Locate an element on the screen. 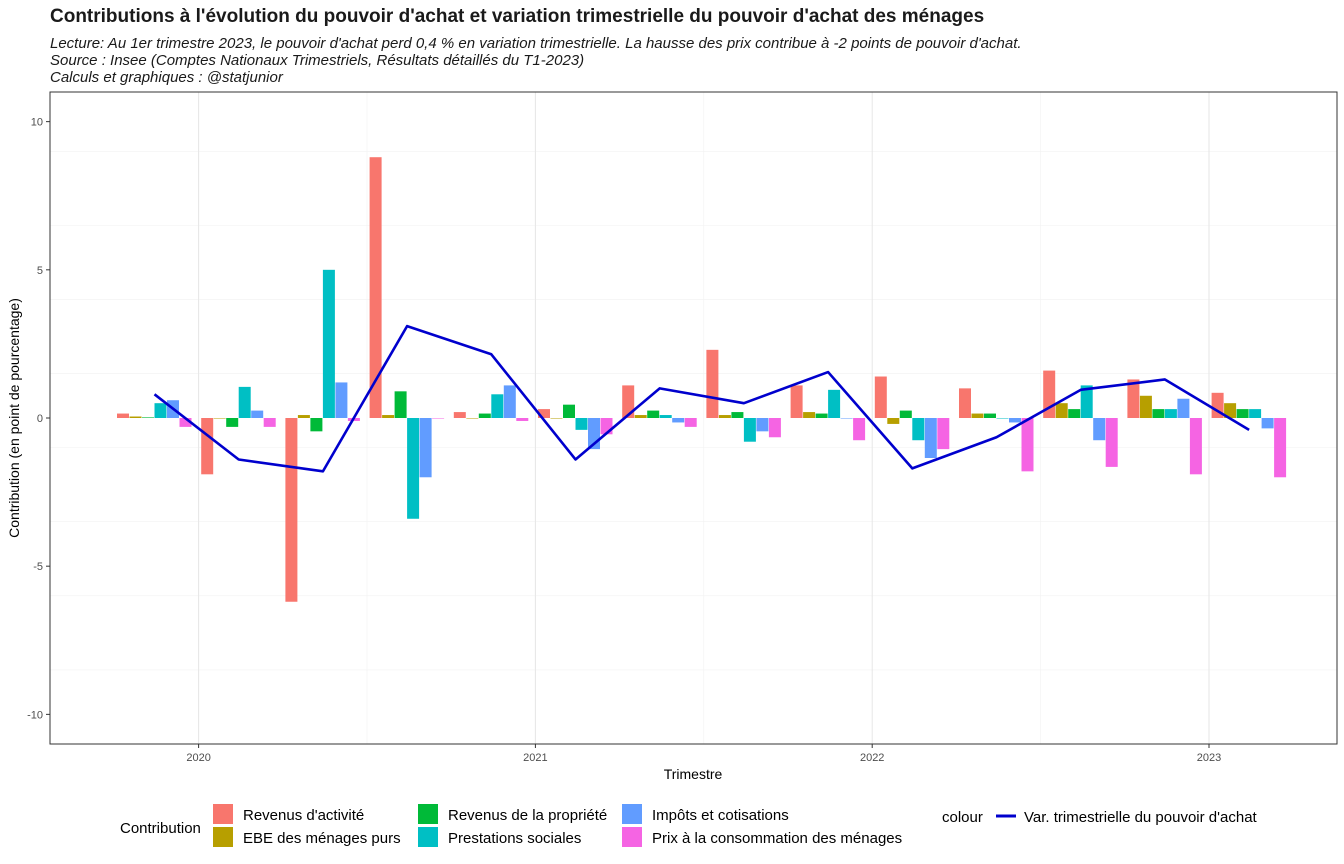  legend-label-prestations-sociales: Prestations sociales is located at coordinates (514, 838).